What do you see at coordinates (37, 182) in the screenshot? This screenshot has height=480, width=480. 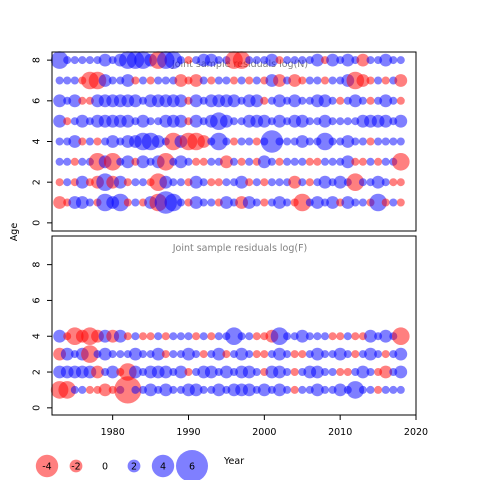 I see `y-tick-label: 2` at bounding box center [37, 182].